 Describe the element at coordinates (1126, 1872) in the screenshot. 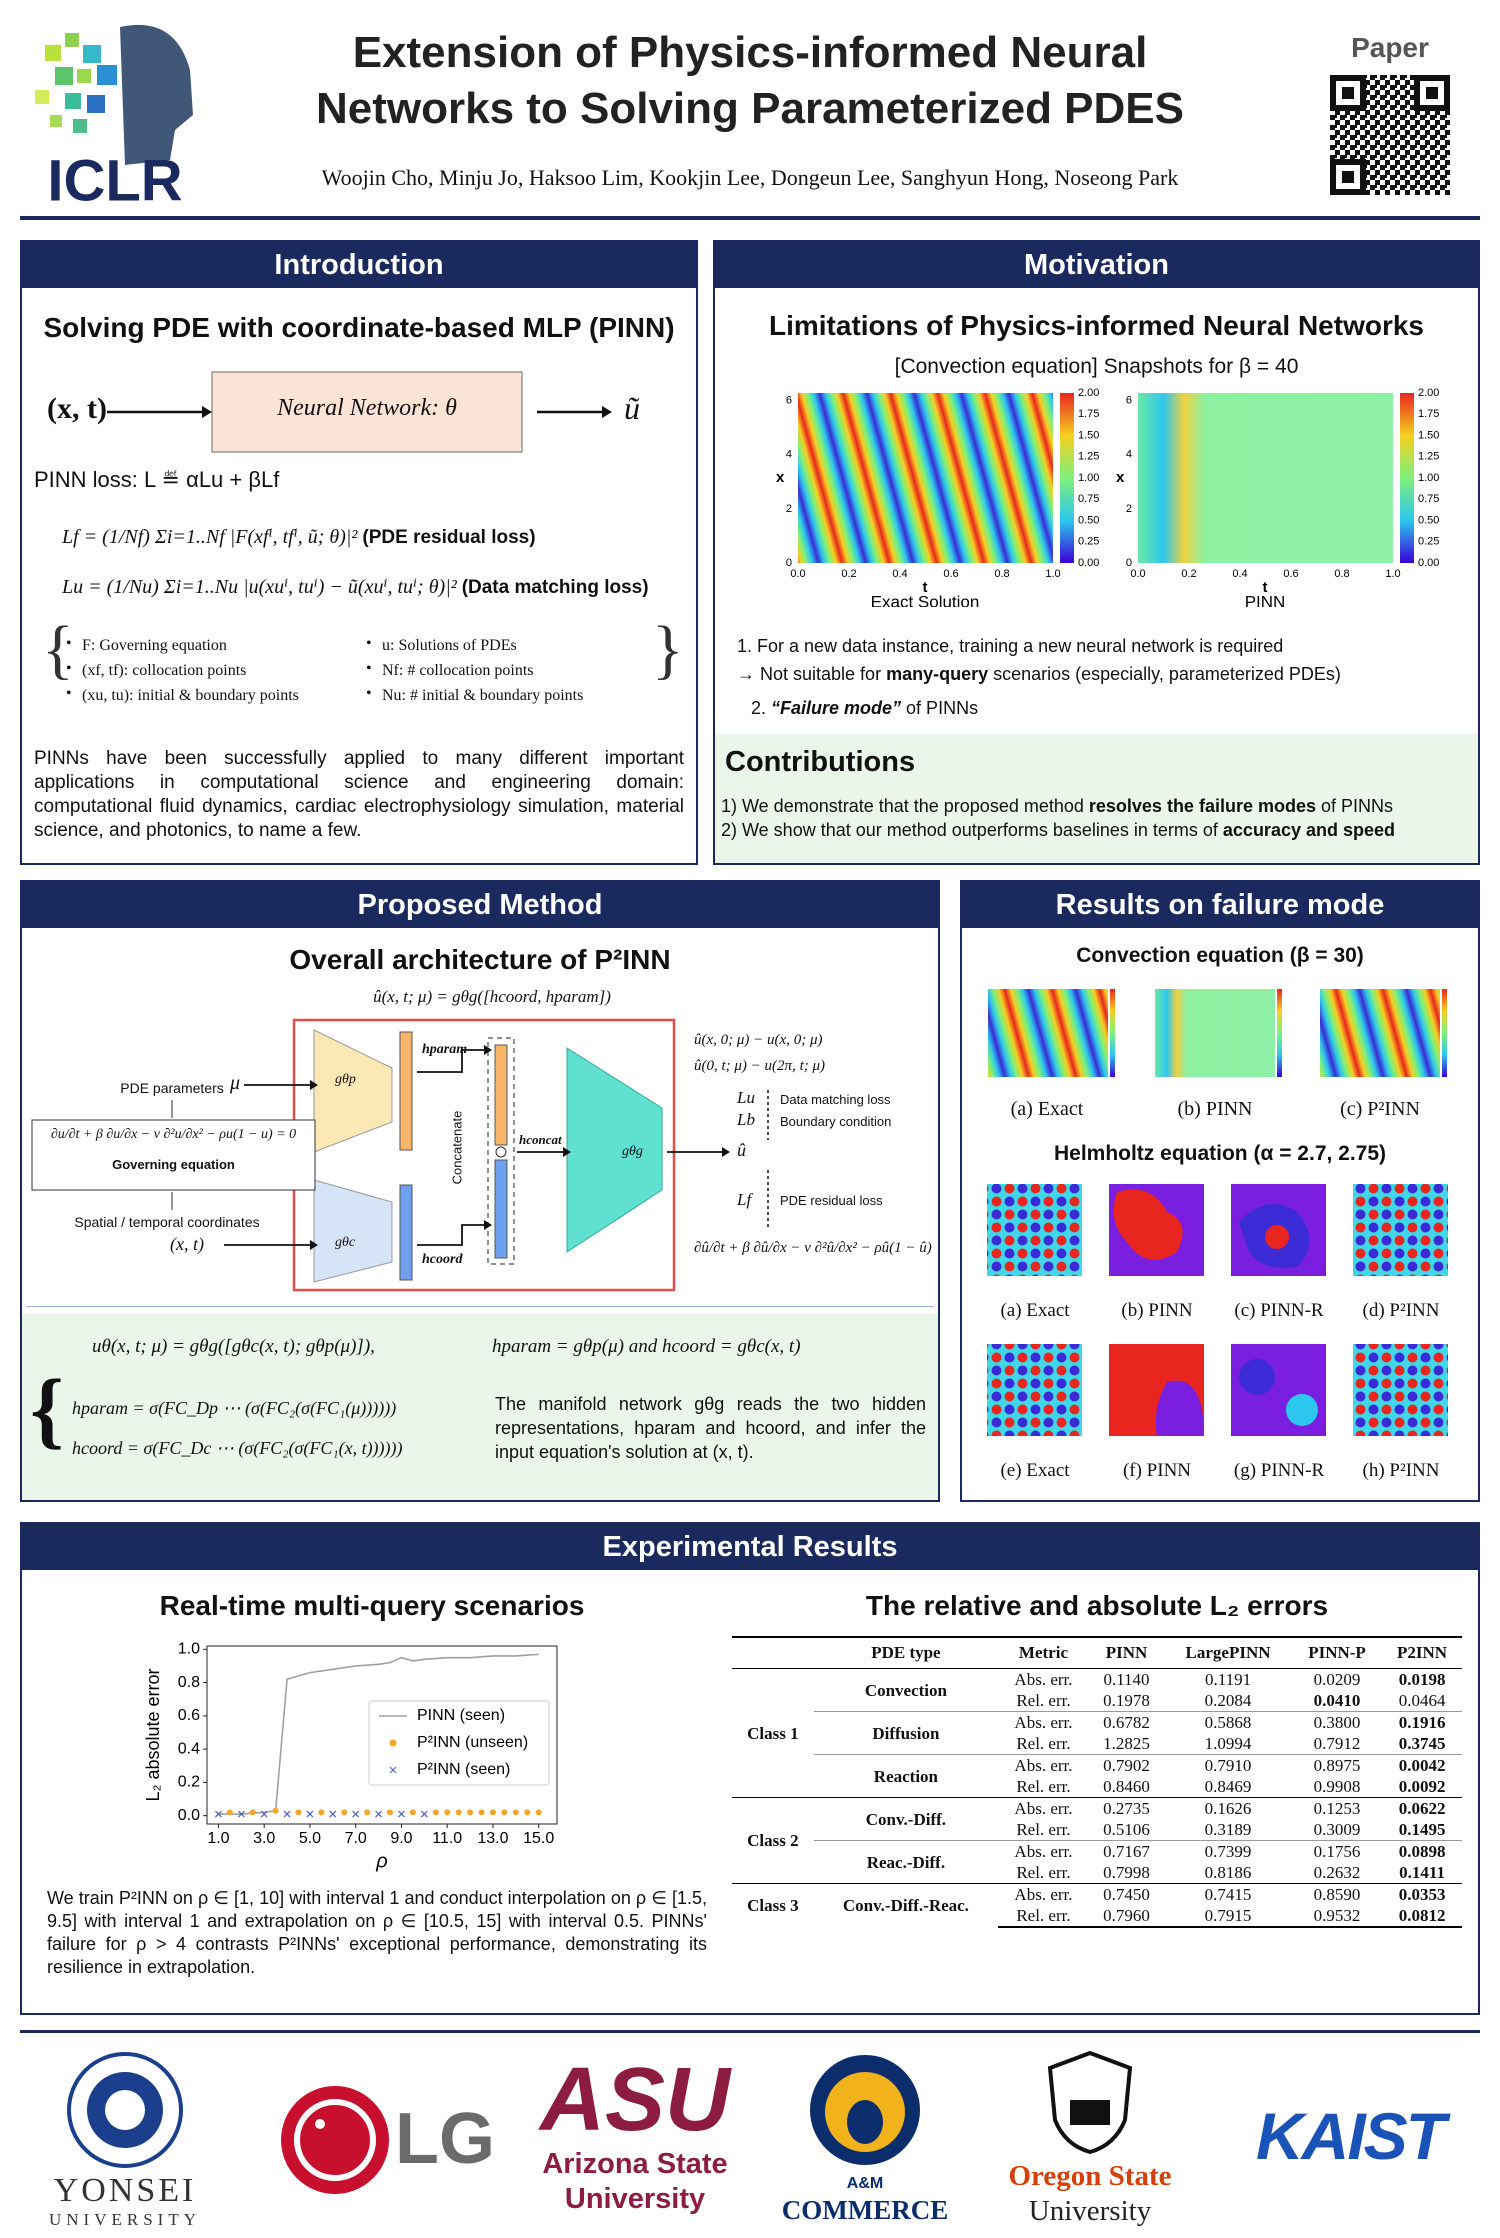

I see `value-cell: 0.7998` at that location.